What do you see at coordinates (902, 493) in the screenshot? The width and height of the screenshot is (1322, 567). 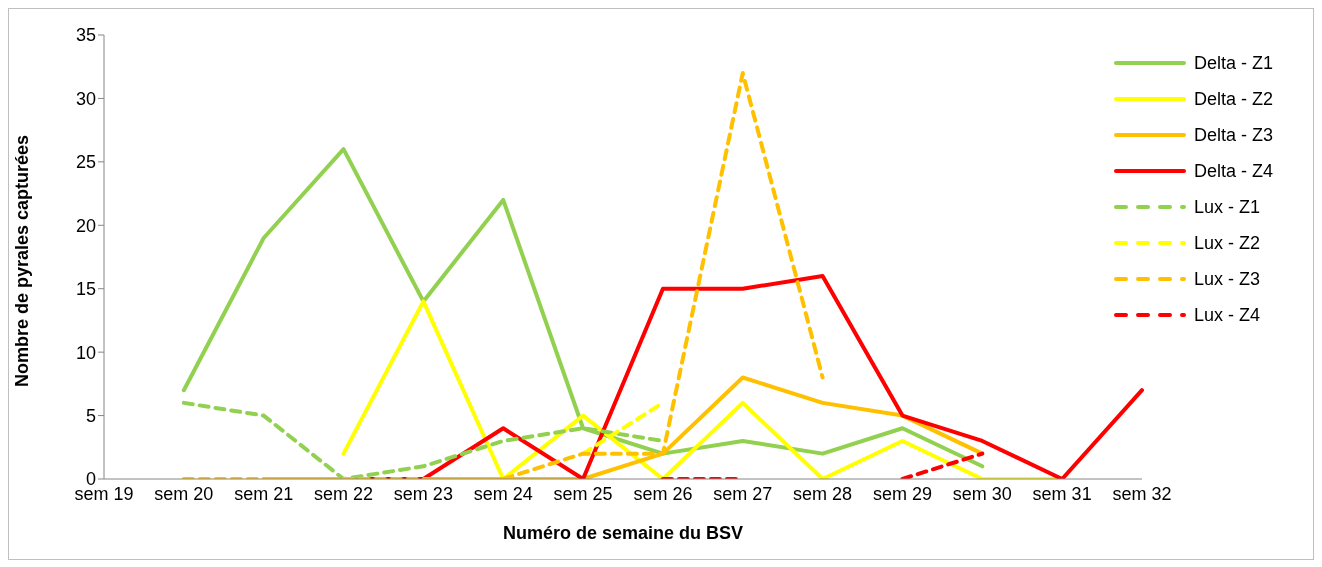 I see `x-tick-label: sem 29` at bounding box center [902, 493].